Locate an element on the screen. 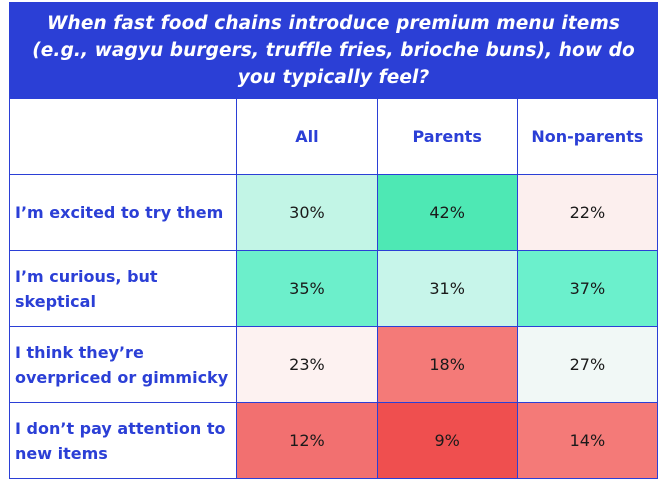 The image size is (667, 486). column-header-all: All is located at coordinates (307, 136).